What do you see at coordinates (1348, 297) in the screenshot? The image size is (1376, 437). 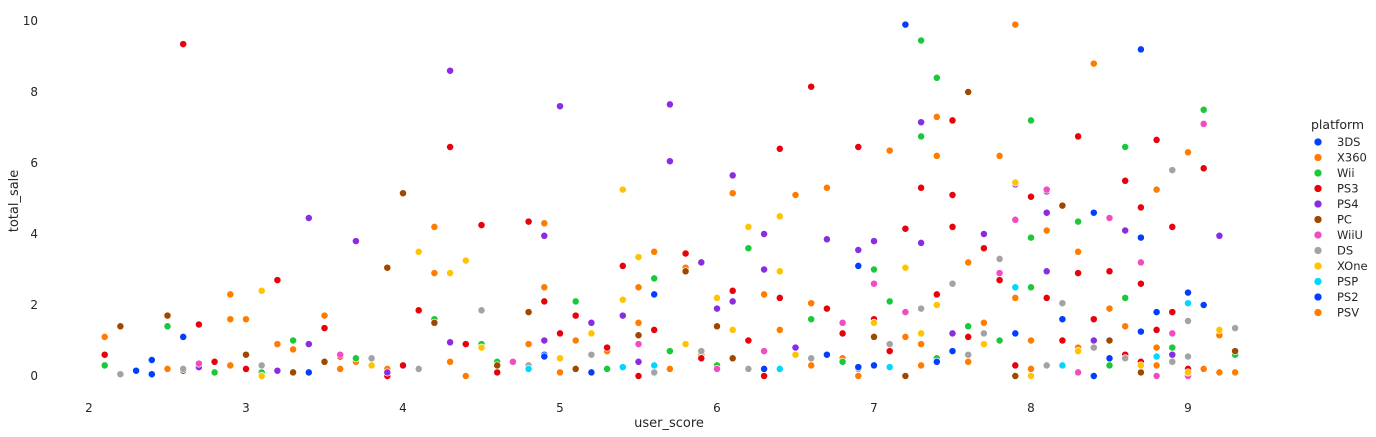 I see `legend-label: PS2` at bounding box center [1348, 297].